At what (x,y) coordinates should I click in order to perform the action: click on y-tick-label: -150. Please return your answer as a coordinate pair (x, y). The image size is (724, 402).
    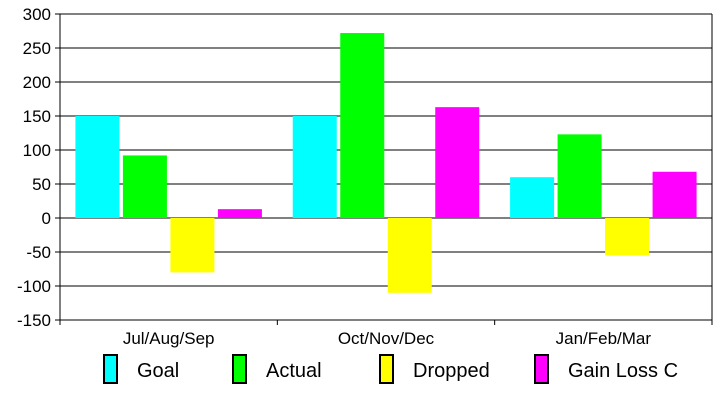
    Looking at the image, I should click on (34, 320).